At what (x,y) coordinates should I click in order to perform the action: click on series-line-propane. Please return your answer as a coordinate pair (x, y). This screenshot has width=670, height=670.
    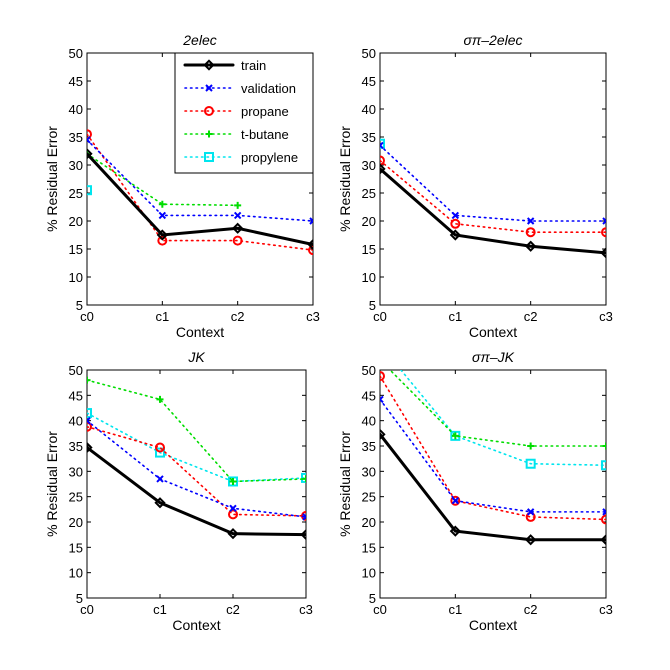
    Looking at the image, I should click on (493, 196).